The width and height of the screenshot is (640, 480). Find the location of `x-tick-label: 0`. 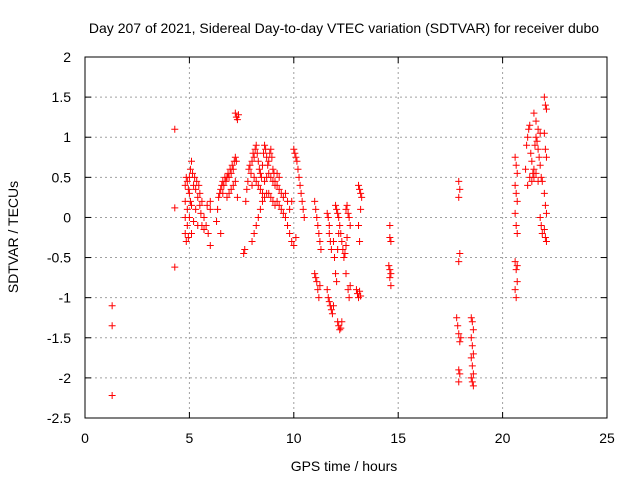

x-tick-label: 0 is located at coordinates (85, 438).